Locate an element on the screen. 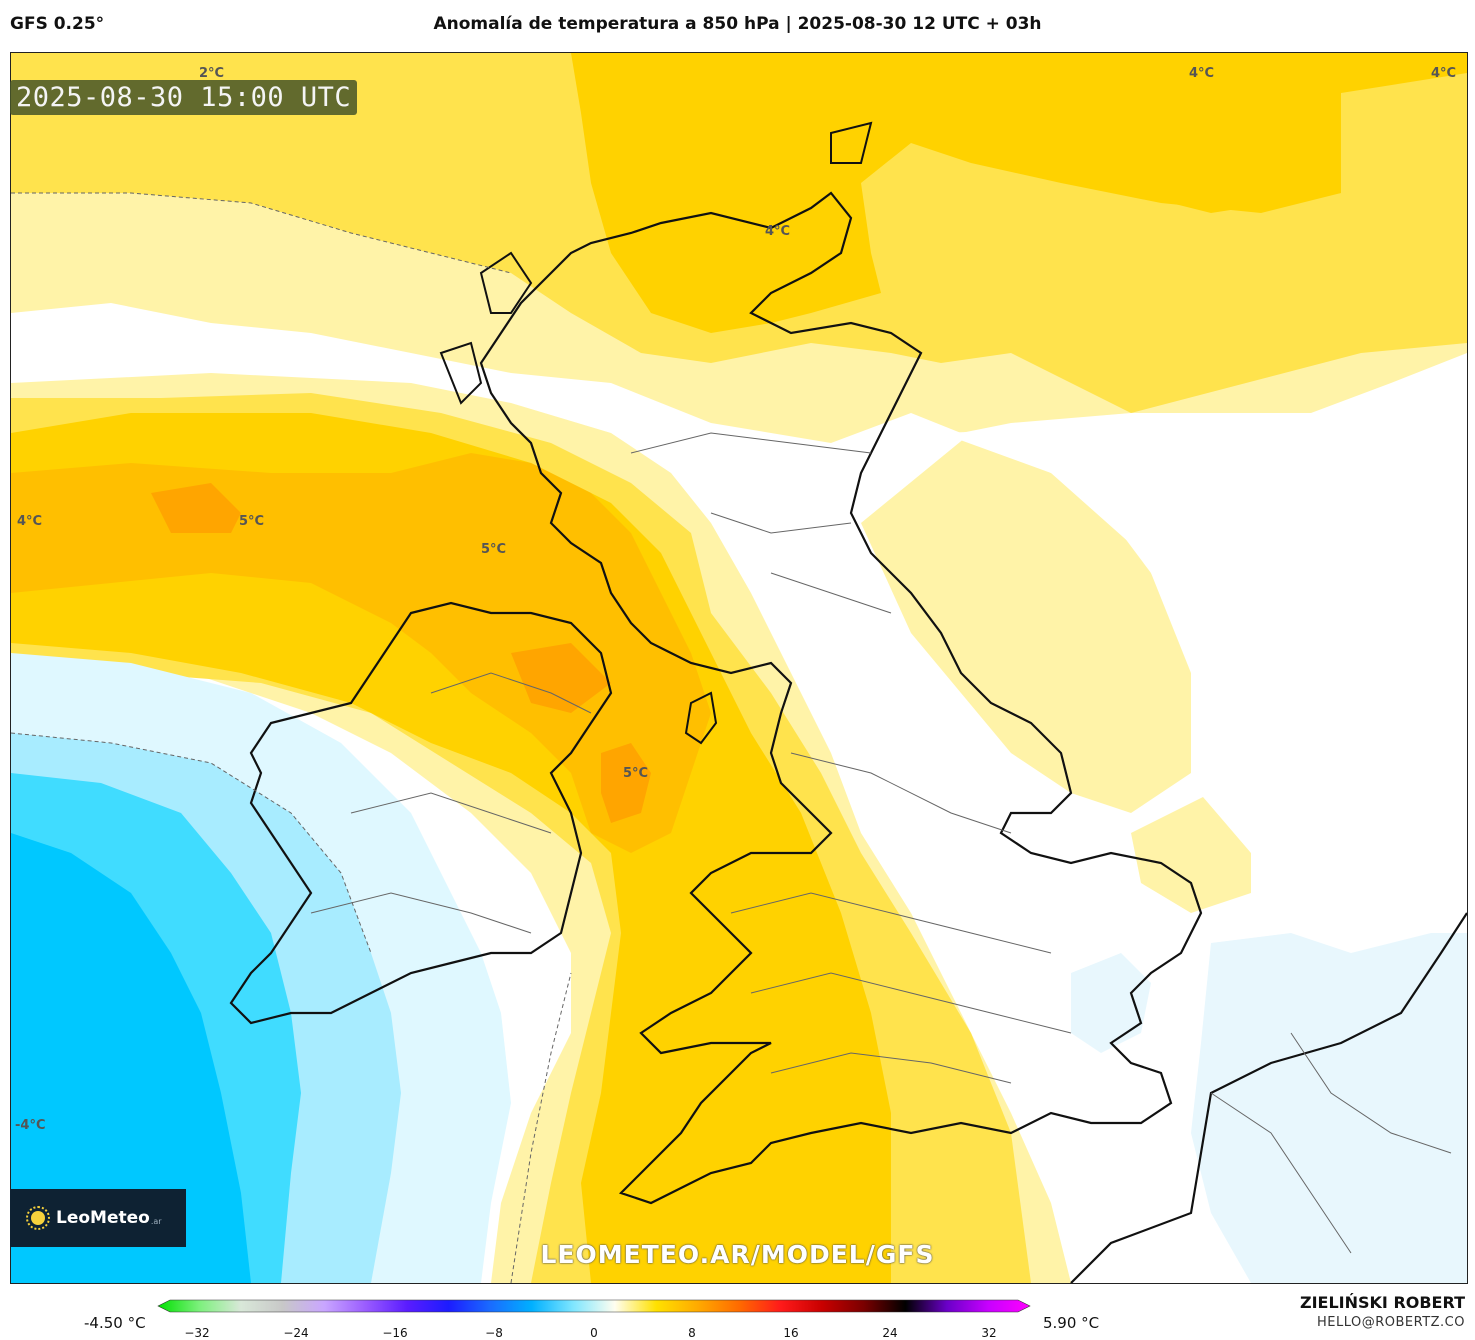 The image size is (1475, 1340). model-name: GFS 0.25° is located at coordinates (57, 24).